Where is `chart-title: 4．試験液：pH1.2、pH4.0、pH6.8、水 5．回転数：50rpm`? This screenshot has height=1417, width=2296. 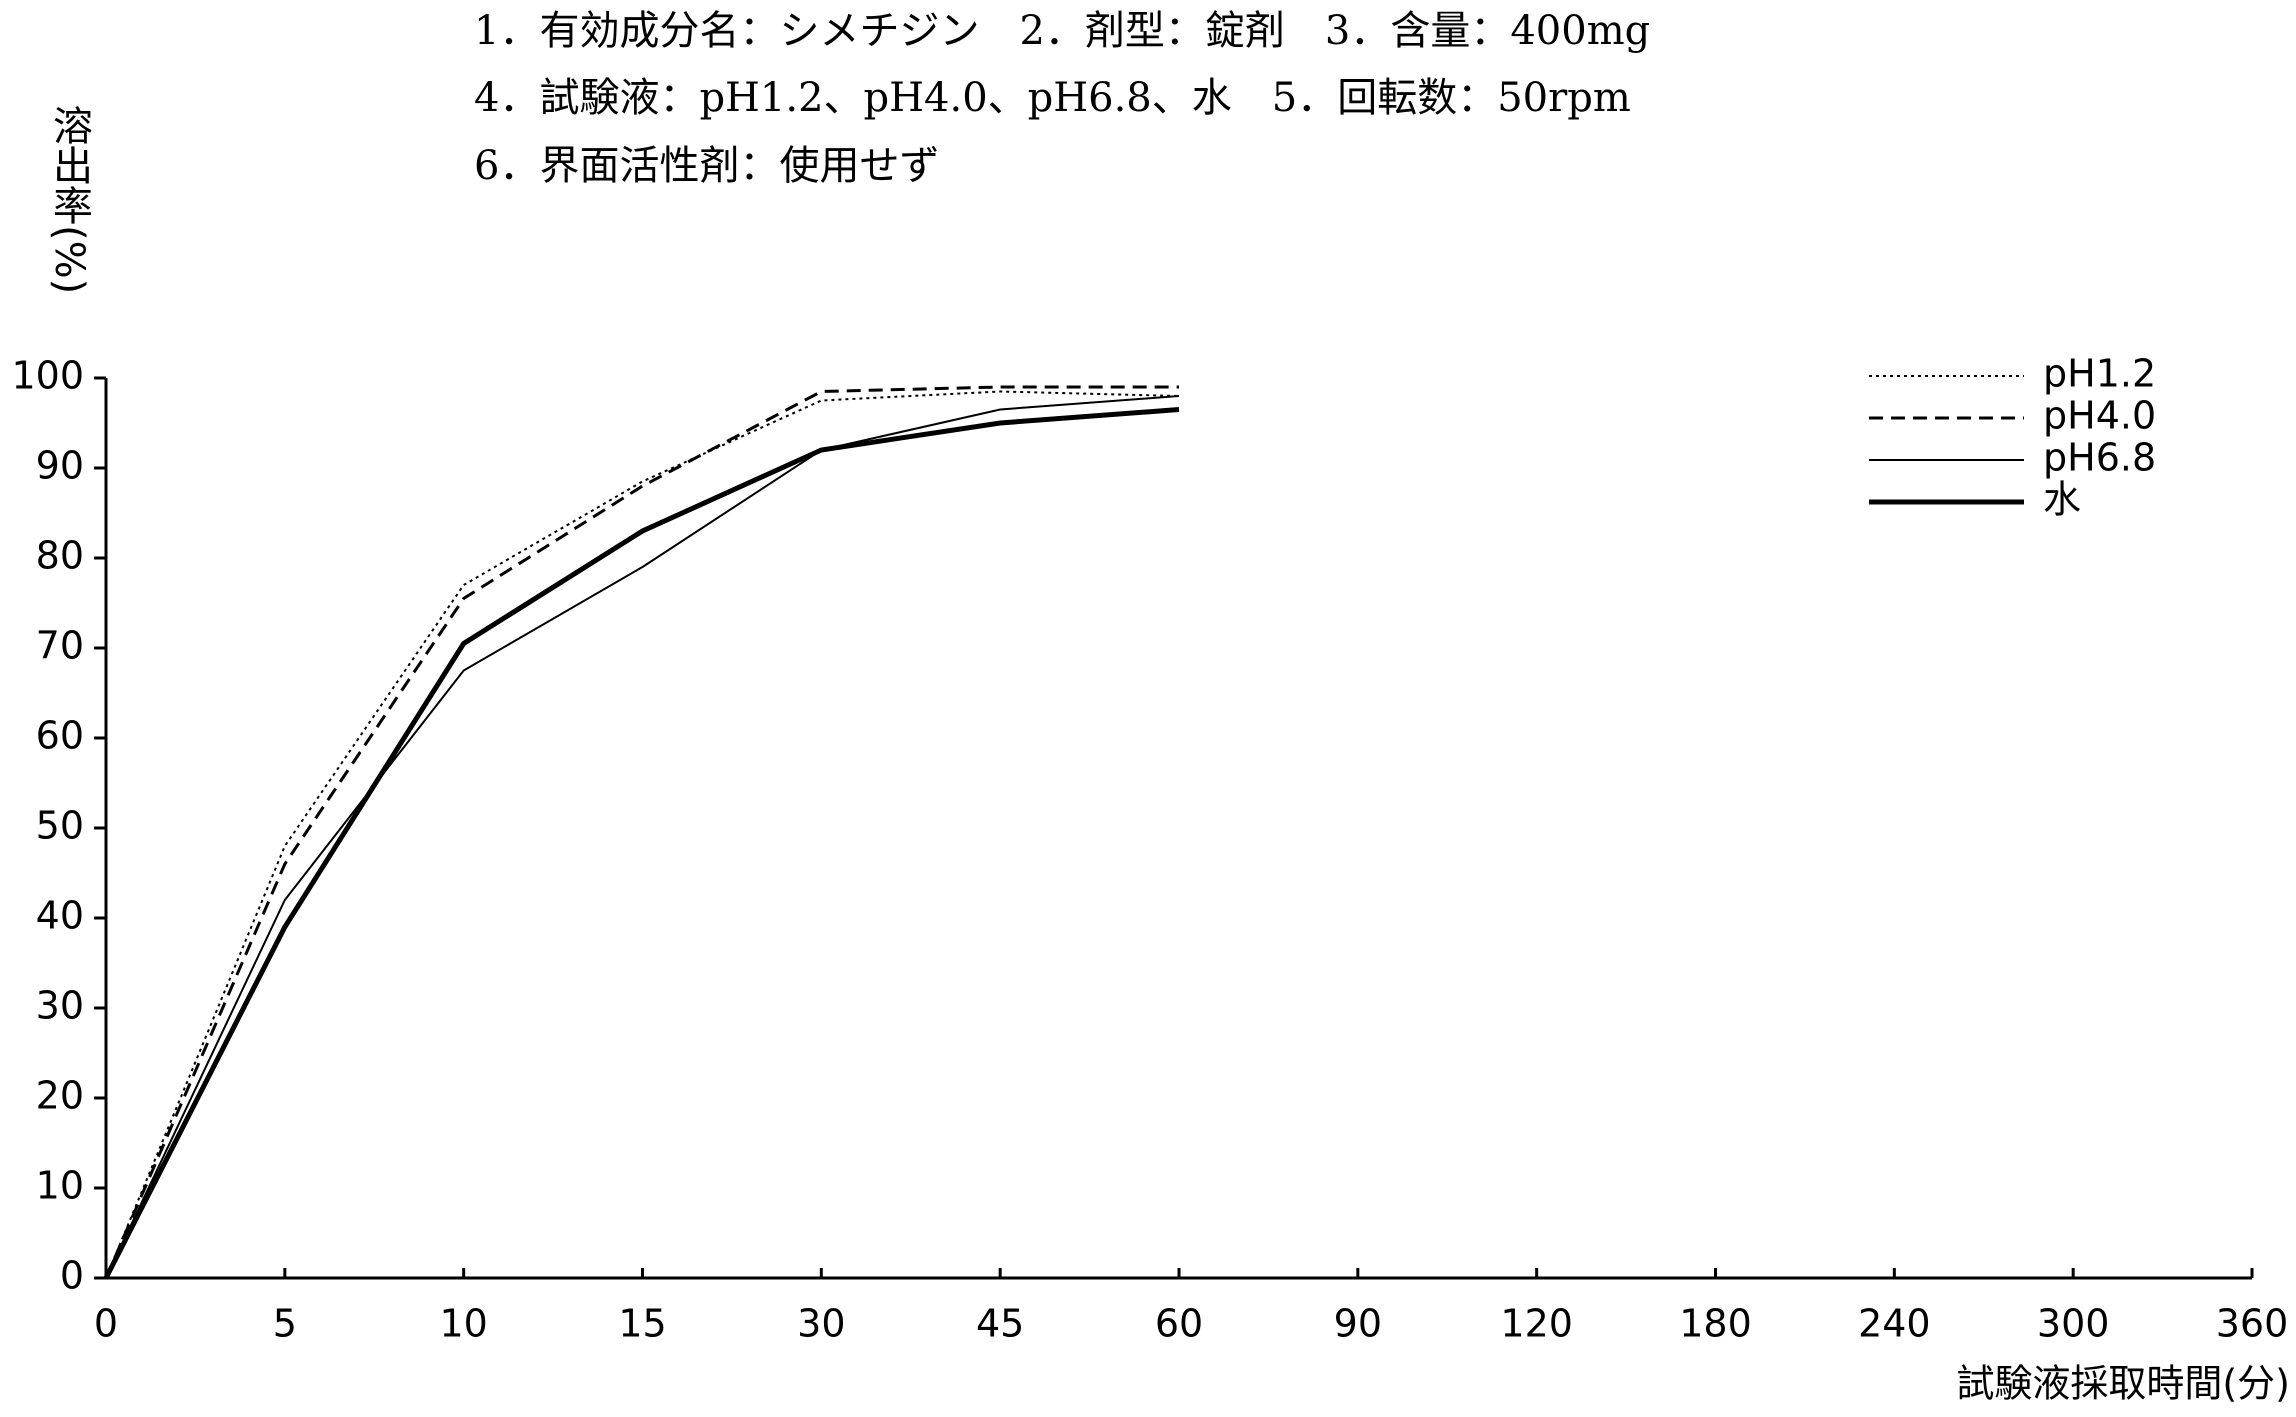
chart-title: 4．試験液：pH1.2、pH4.0、pH6.8、水 5．回転数：50rpm is located at coordinates (1052, 98).